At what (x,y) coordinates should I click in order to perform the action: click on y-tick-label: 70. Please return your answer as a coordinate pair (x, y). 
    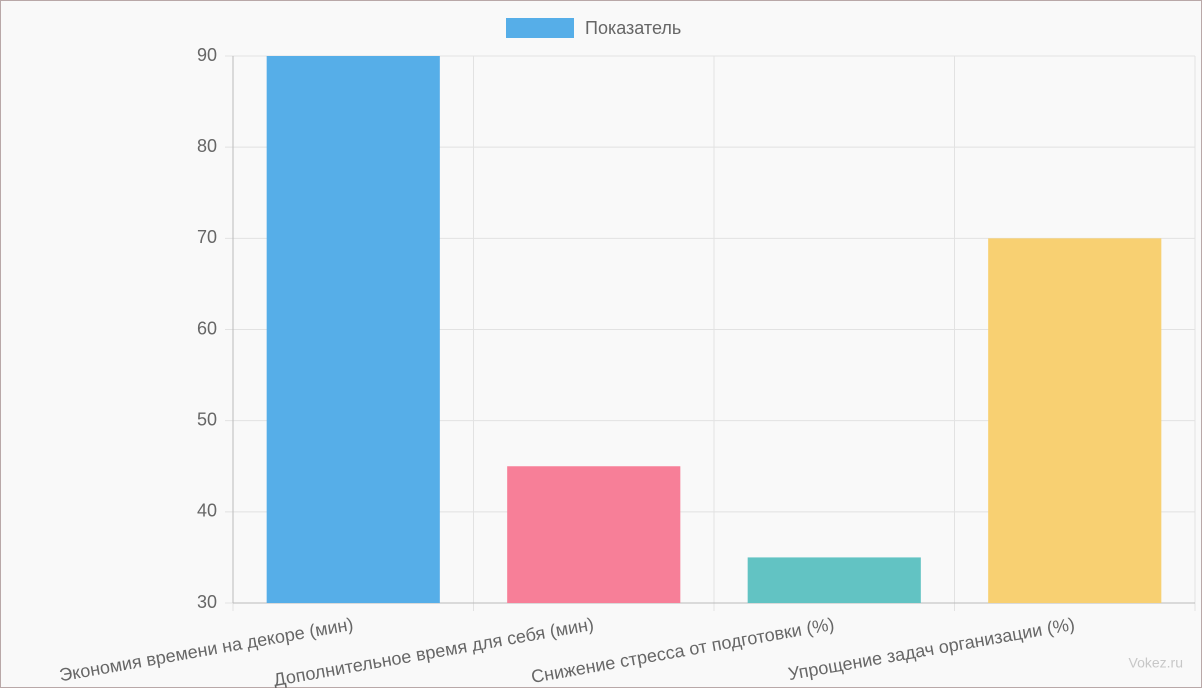
    Looking at the image, I should click on (207, 237).